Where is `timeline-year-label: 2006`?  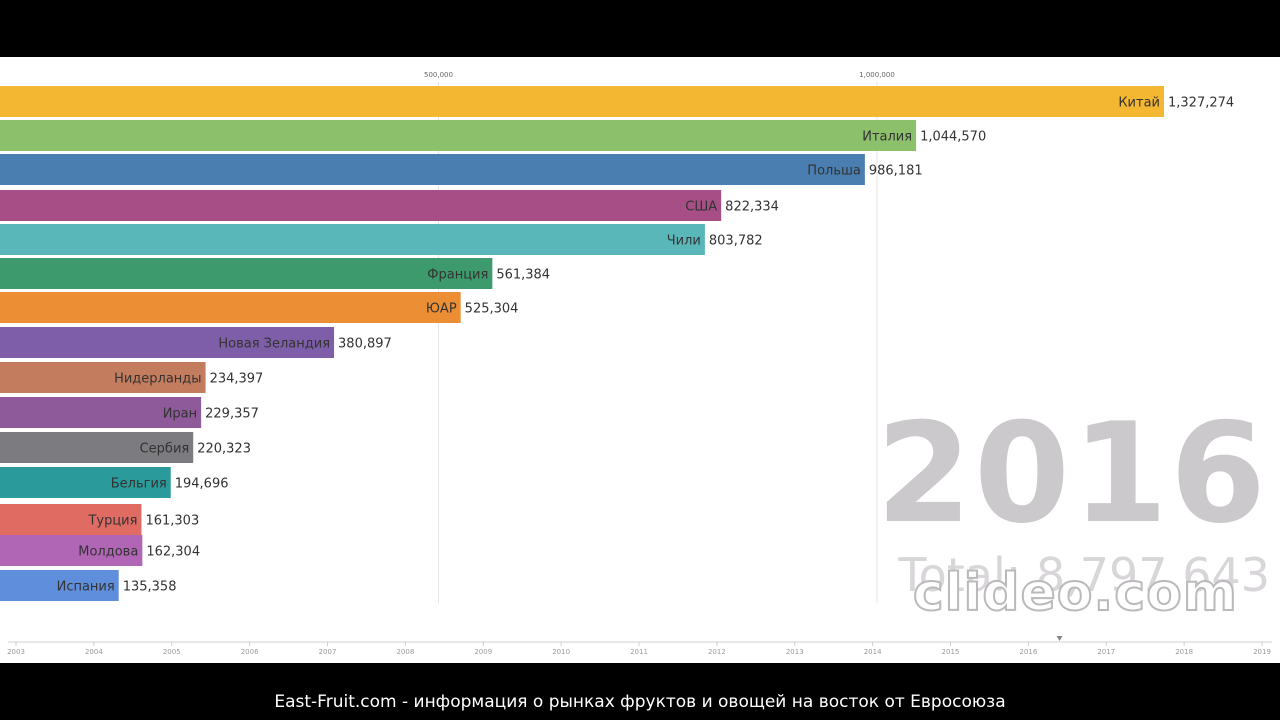
timeline-year-label: 2006 is located at coordinates (250, 652).